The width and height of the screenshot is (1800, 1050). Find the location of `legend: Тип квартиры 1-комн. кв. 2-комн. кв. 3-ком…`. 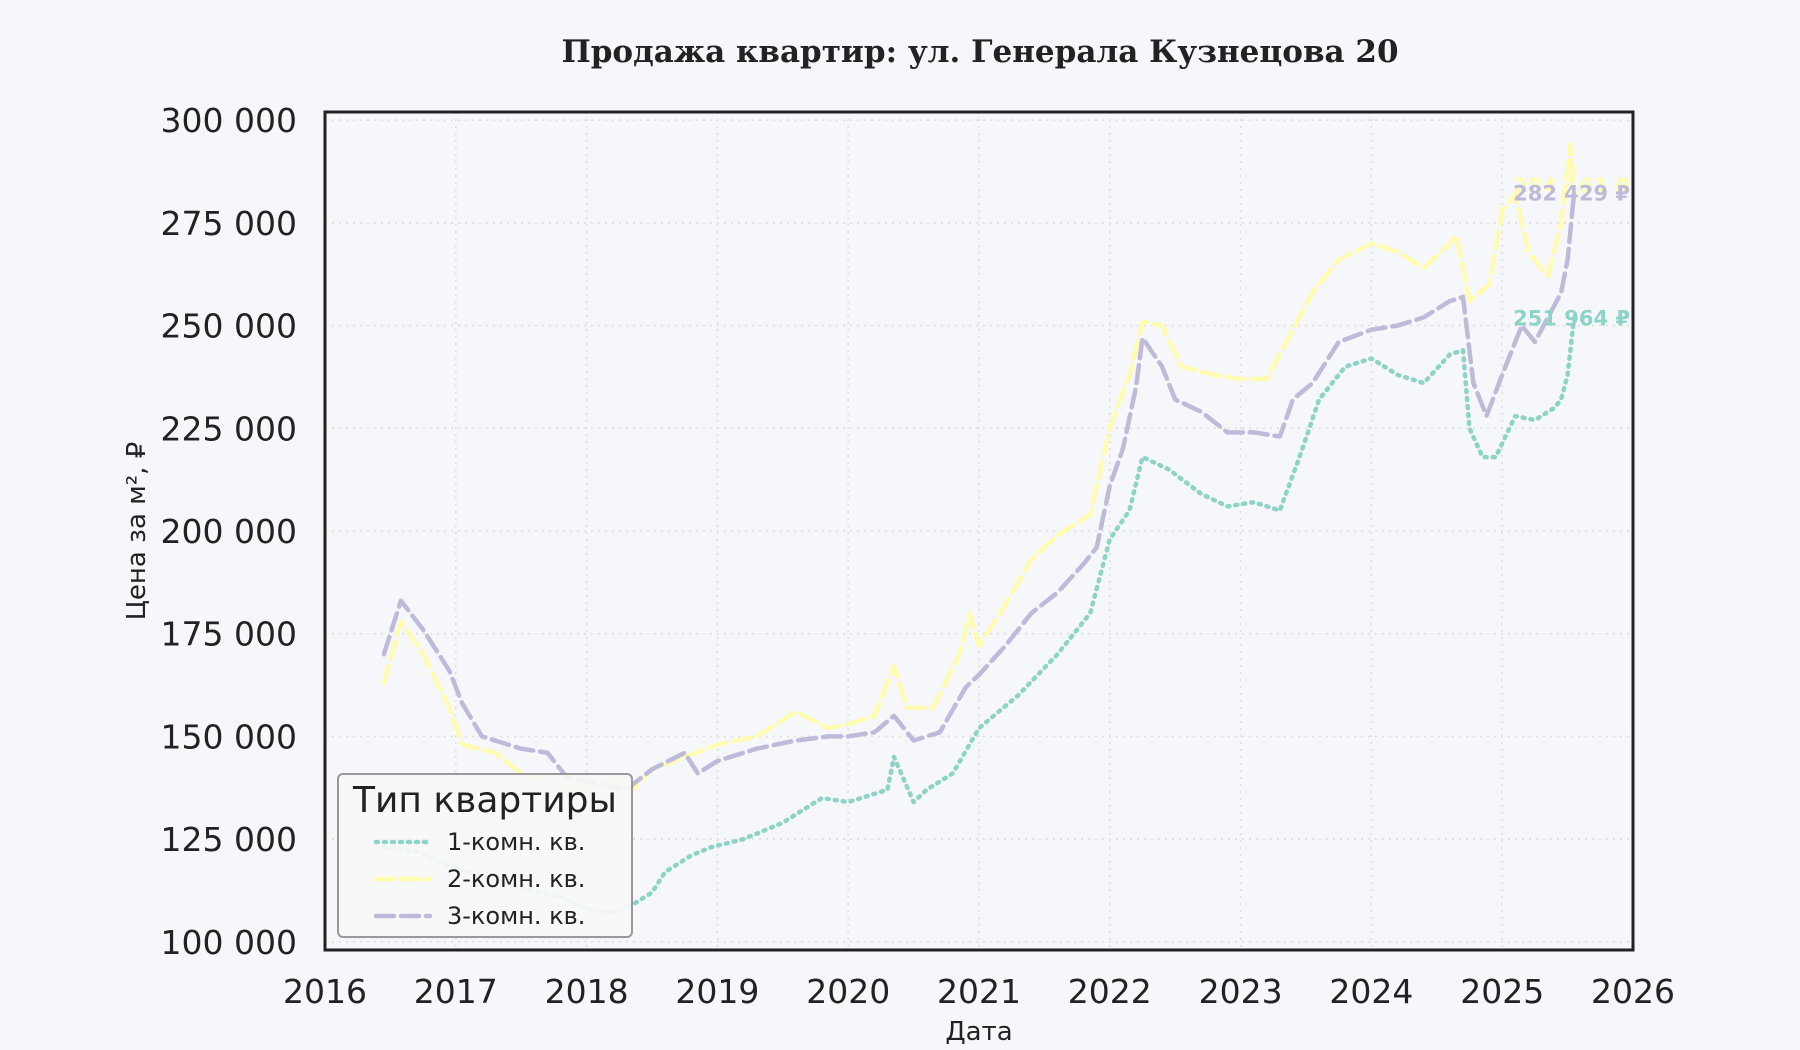

legend: Тип квартиры 1-комн. кв. 2-комн. кв. 3-ком… is located at coordinates (485, 855).